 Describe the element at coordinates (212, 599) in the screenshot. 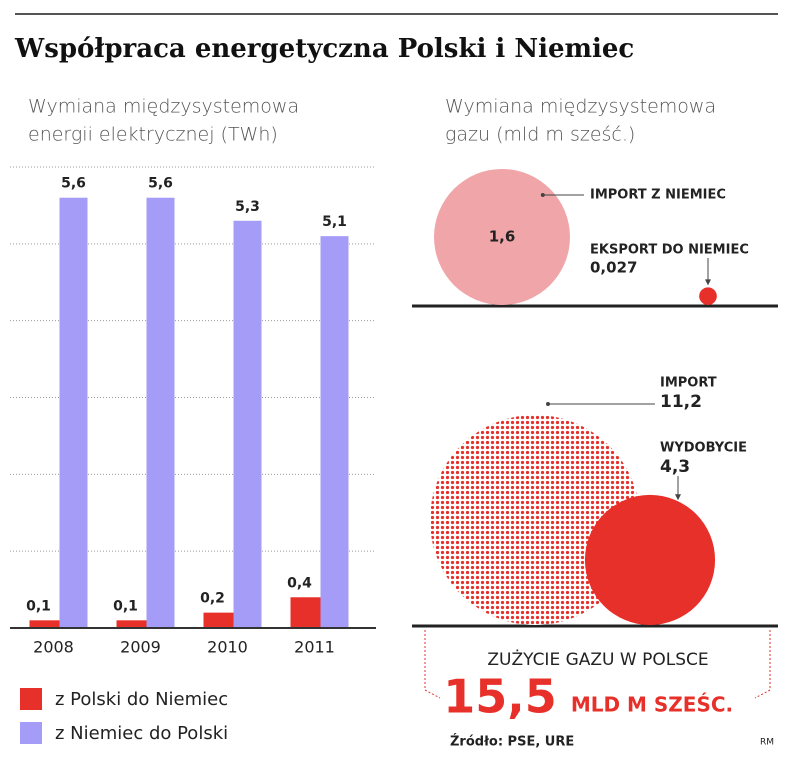

I see `value-label: 0,2` at that location.